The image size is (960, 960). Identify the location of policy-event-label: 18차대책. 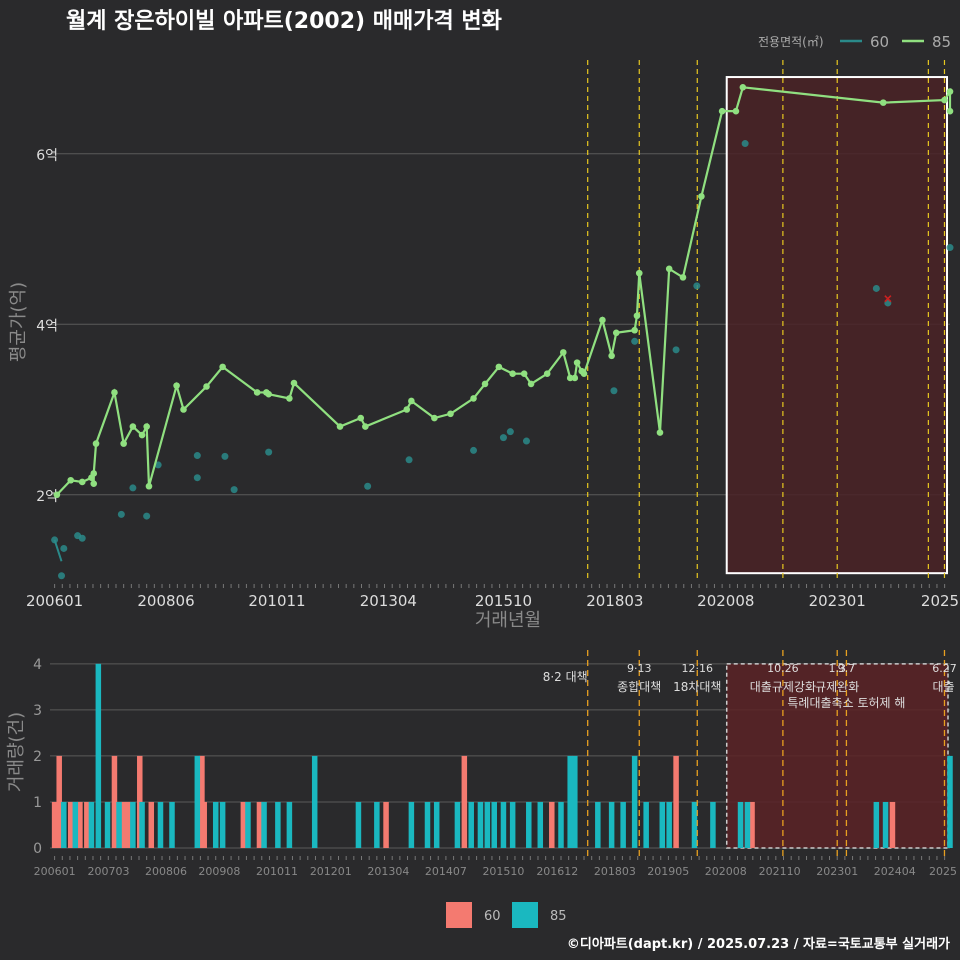
(697, 686).